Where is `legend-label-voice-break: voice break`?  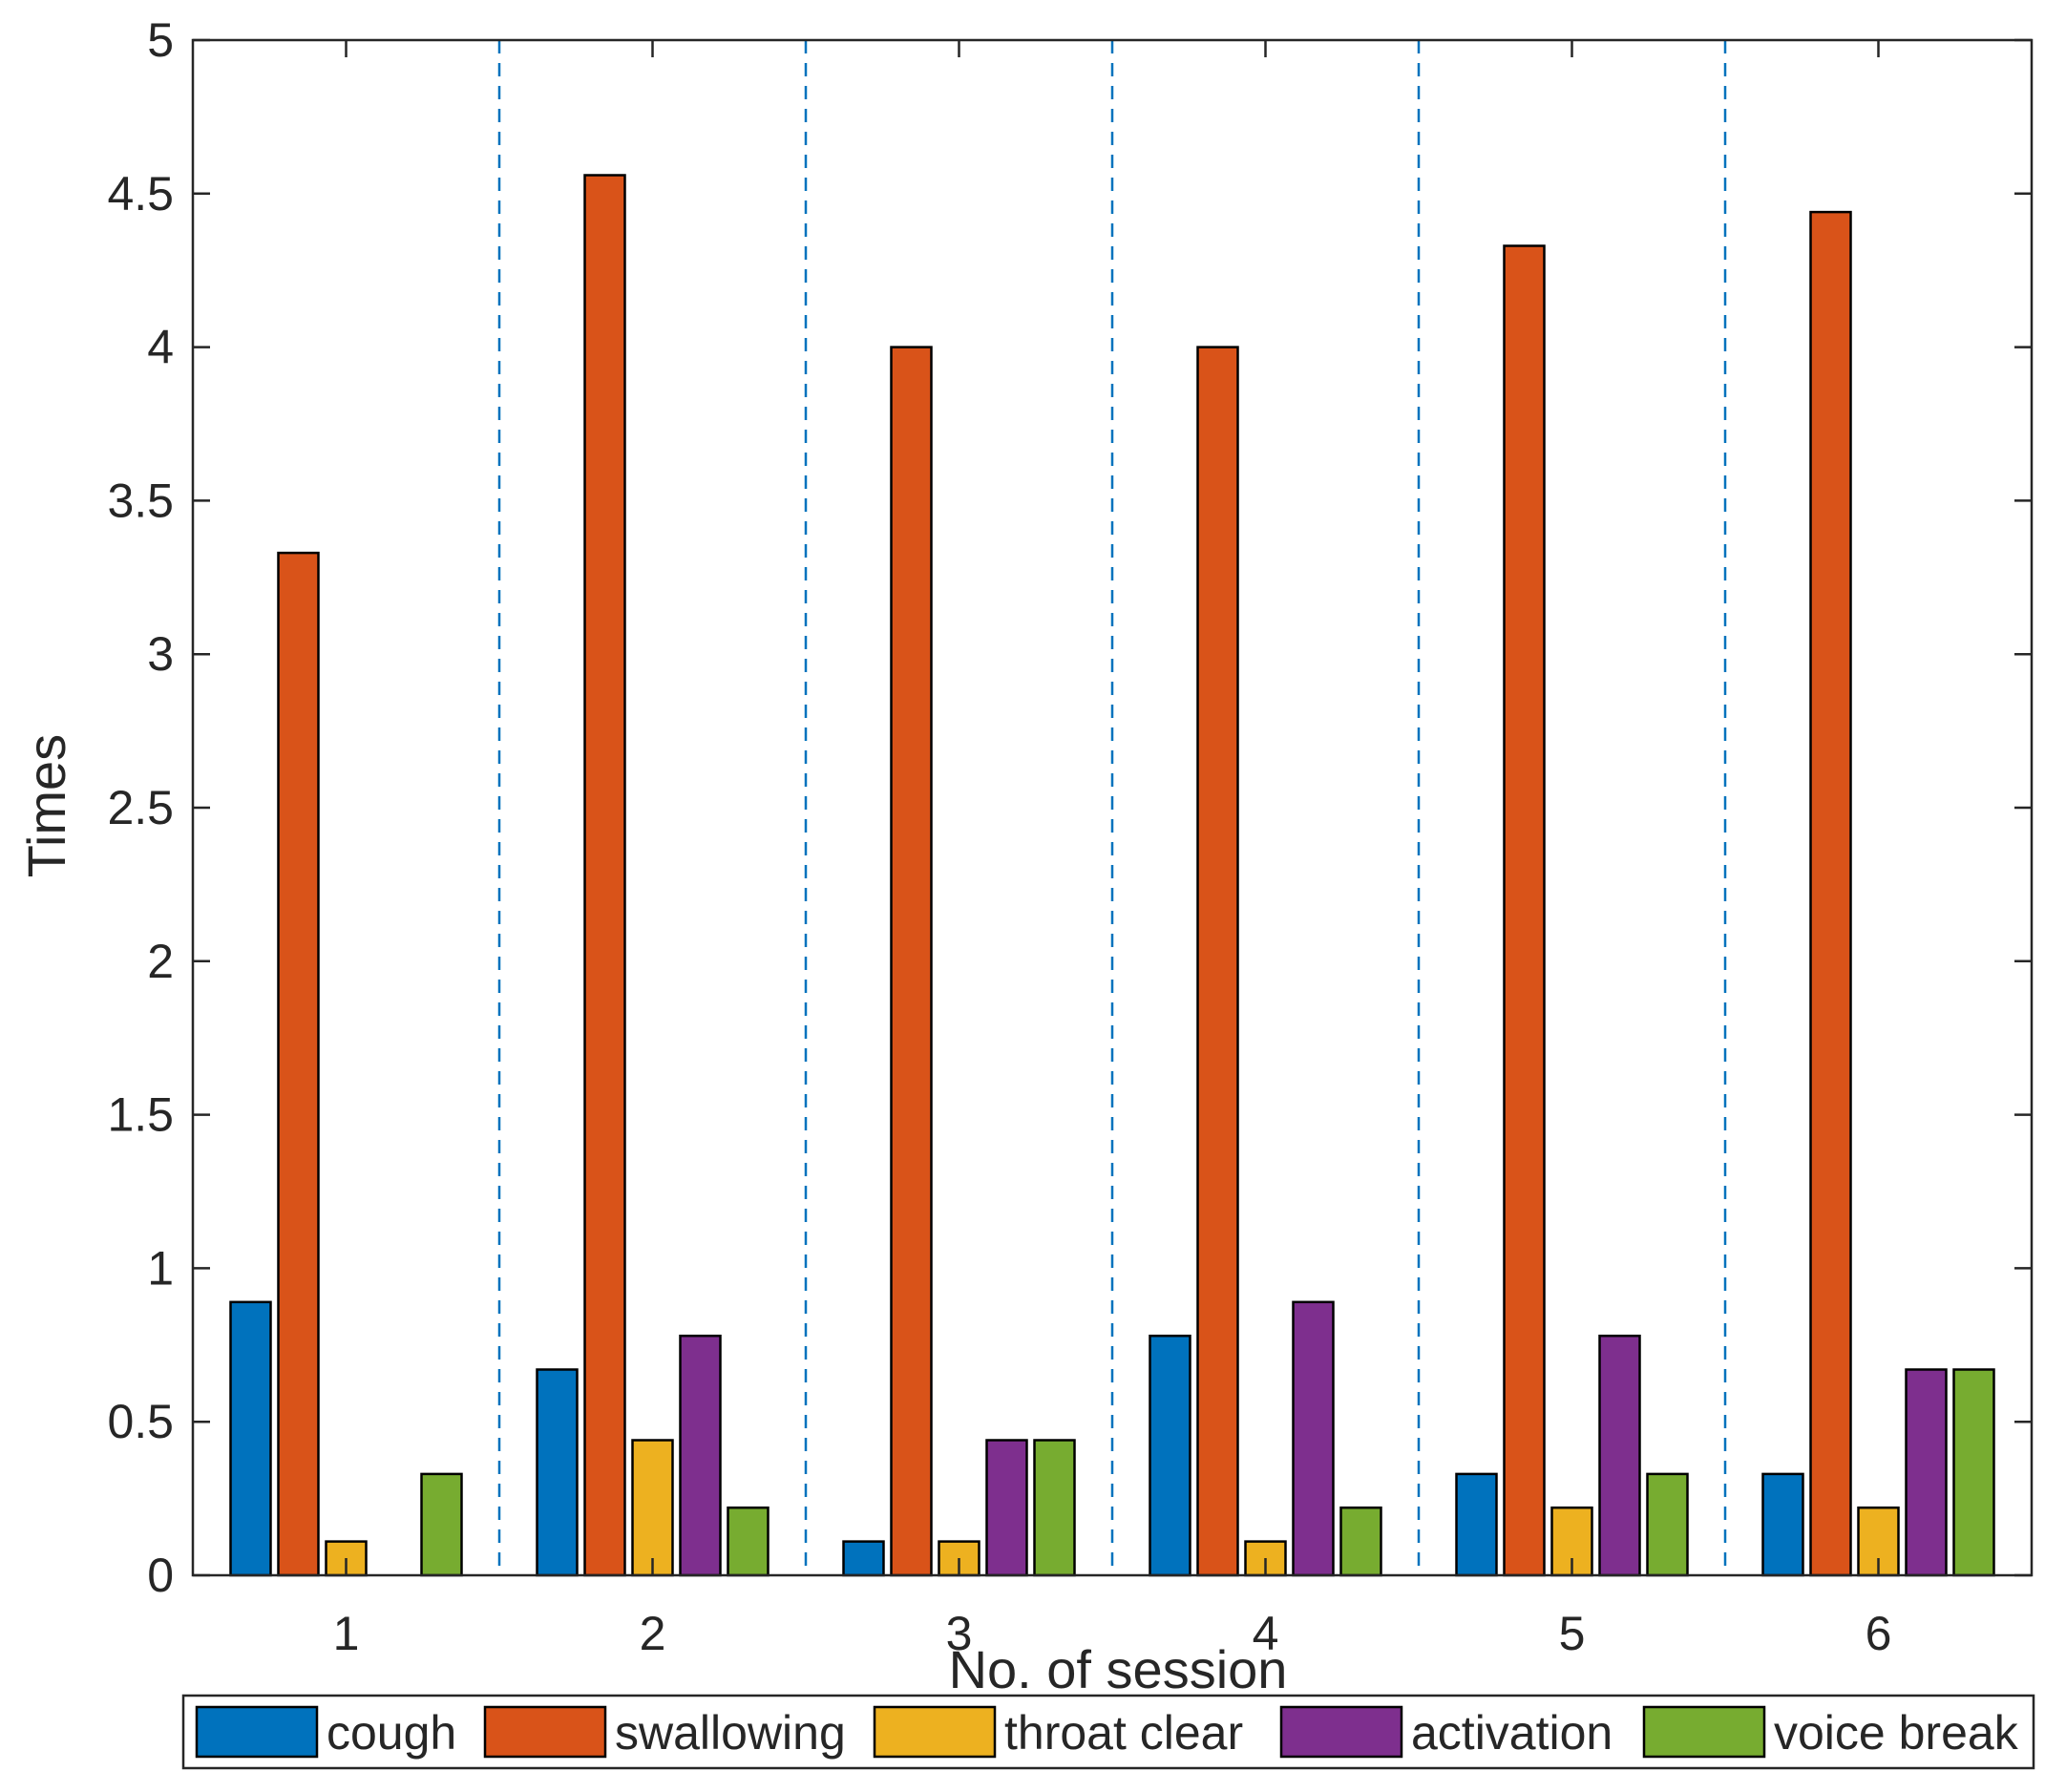
legend-label-voice-break: voice break is located at coordinates (1896, 1733).